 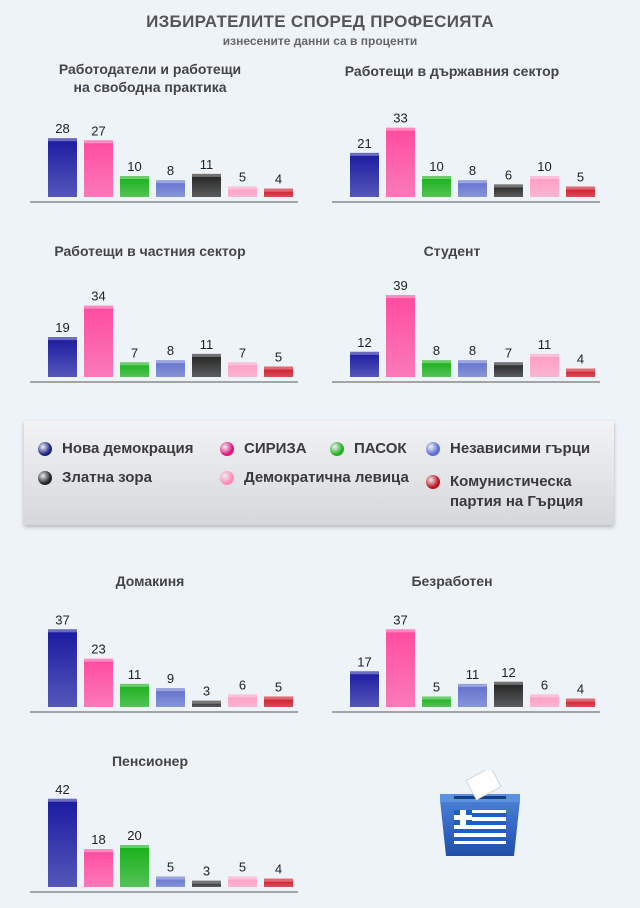 What do you see at coordinates (520, 448) in the screenshot?
I see `legend-label: Независими гърци` at bounding box center [520, 448].